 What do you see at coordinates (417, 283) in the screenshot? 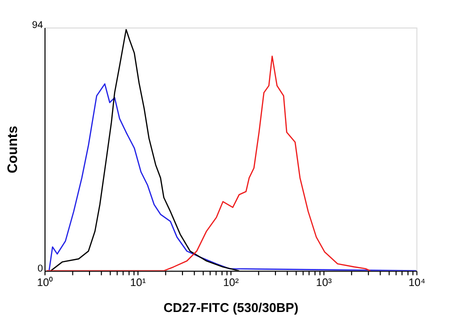
I see `x-tick-label: 10⁴` at bounding box center [417, 283].